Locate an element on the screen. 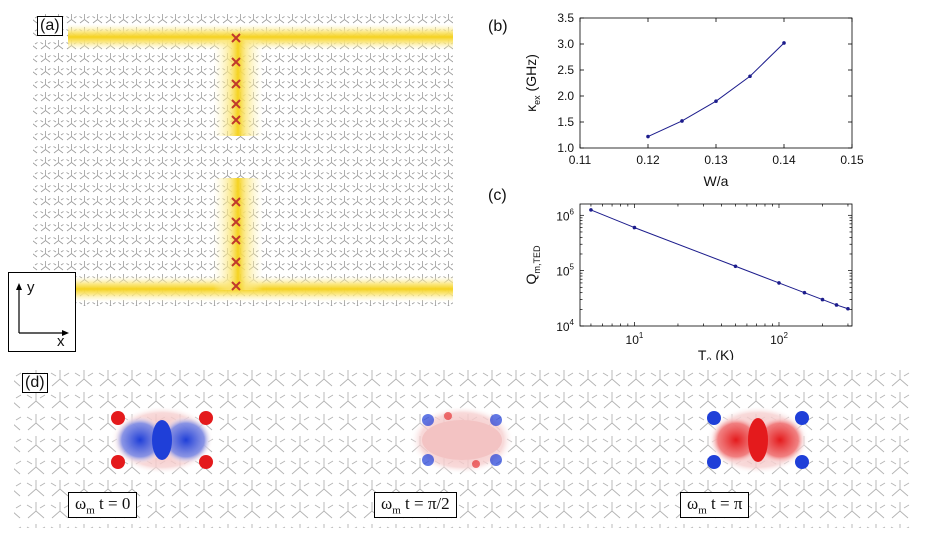  caption-t0-sub: m is located at coordinates (90, 510).